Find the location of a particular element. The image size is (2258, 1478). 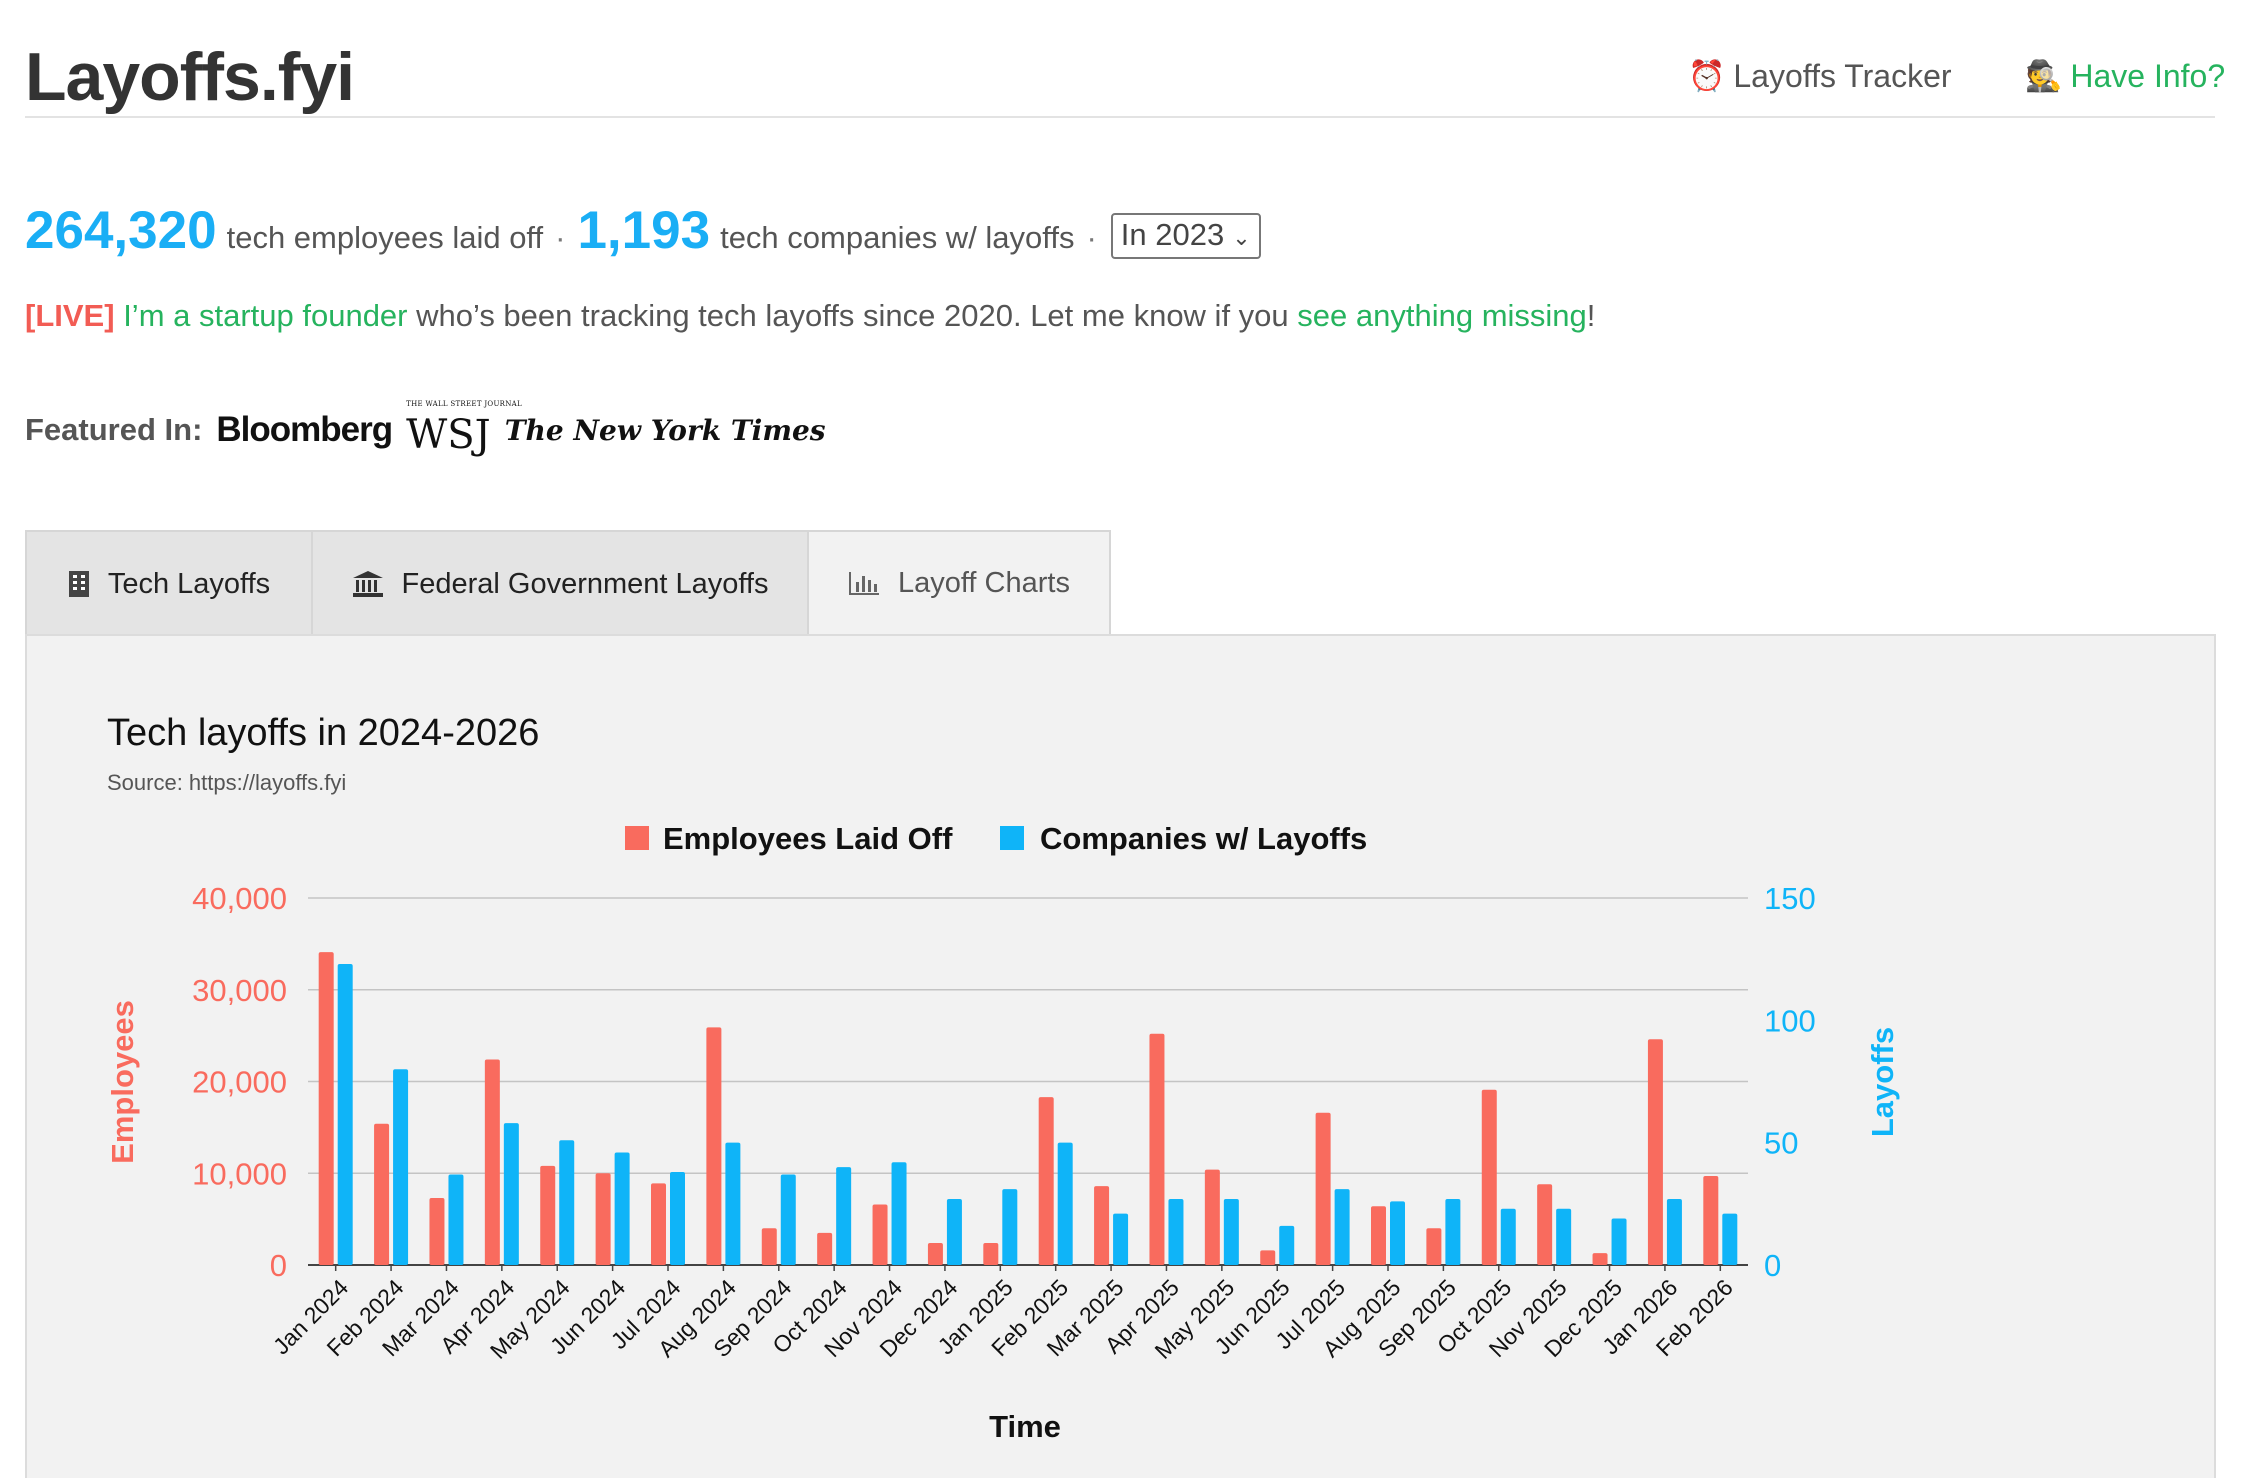

see-anything-missing-link: see anything missing is located at coordinates (1442, 315).